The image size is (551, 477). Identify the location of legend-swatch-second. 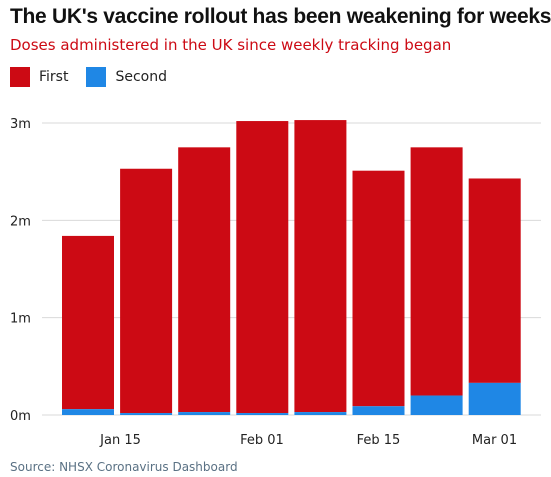
(96, 77).